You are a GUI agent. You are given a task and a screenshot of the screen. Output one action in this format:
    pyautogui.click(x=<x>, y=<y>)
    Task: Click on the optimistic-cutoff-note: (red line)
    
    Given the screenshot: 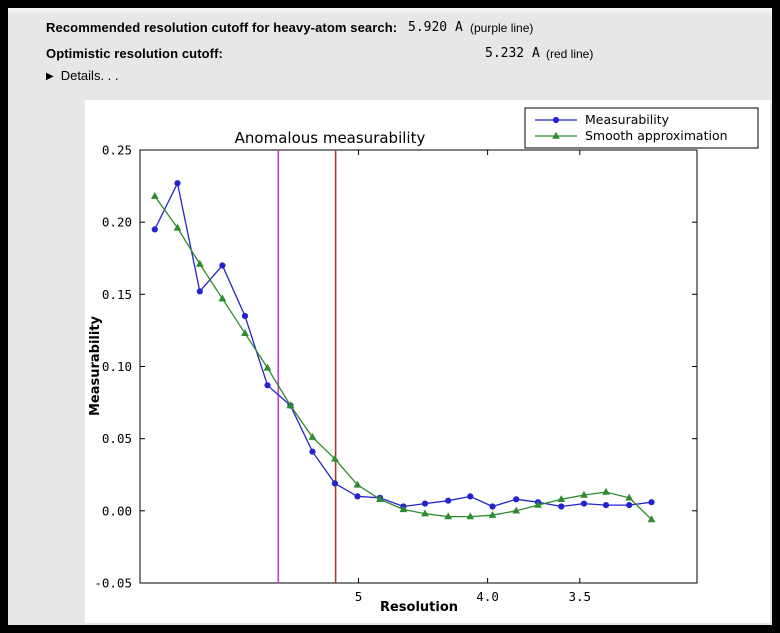 What is the action you would take?
    pyautogui.click(x=570, y=54)
    